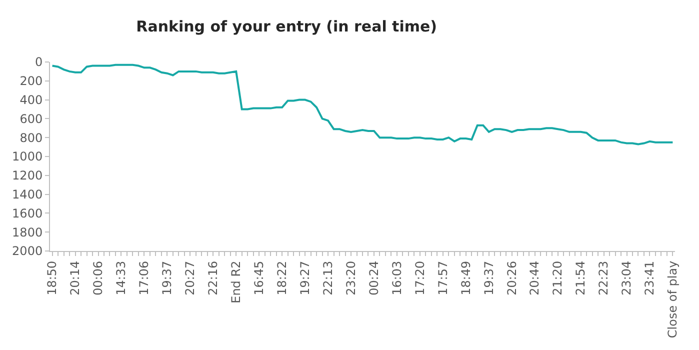 Image resolution: width=699 pixels, height=350 pixels. I want to click on x-tick-label: Close of play, so click(673, 299).